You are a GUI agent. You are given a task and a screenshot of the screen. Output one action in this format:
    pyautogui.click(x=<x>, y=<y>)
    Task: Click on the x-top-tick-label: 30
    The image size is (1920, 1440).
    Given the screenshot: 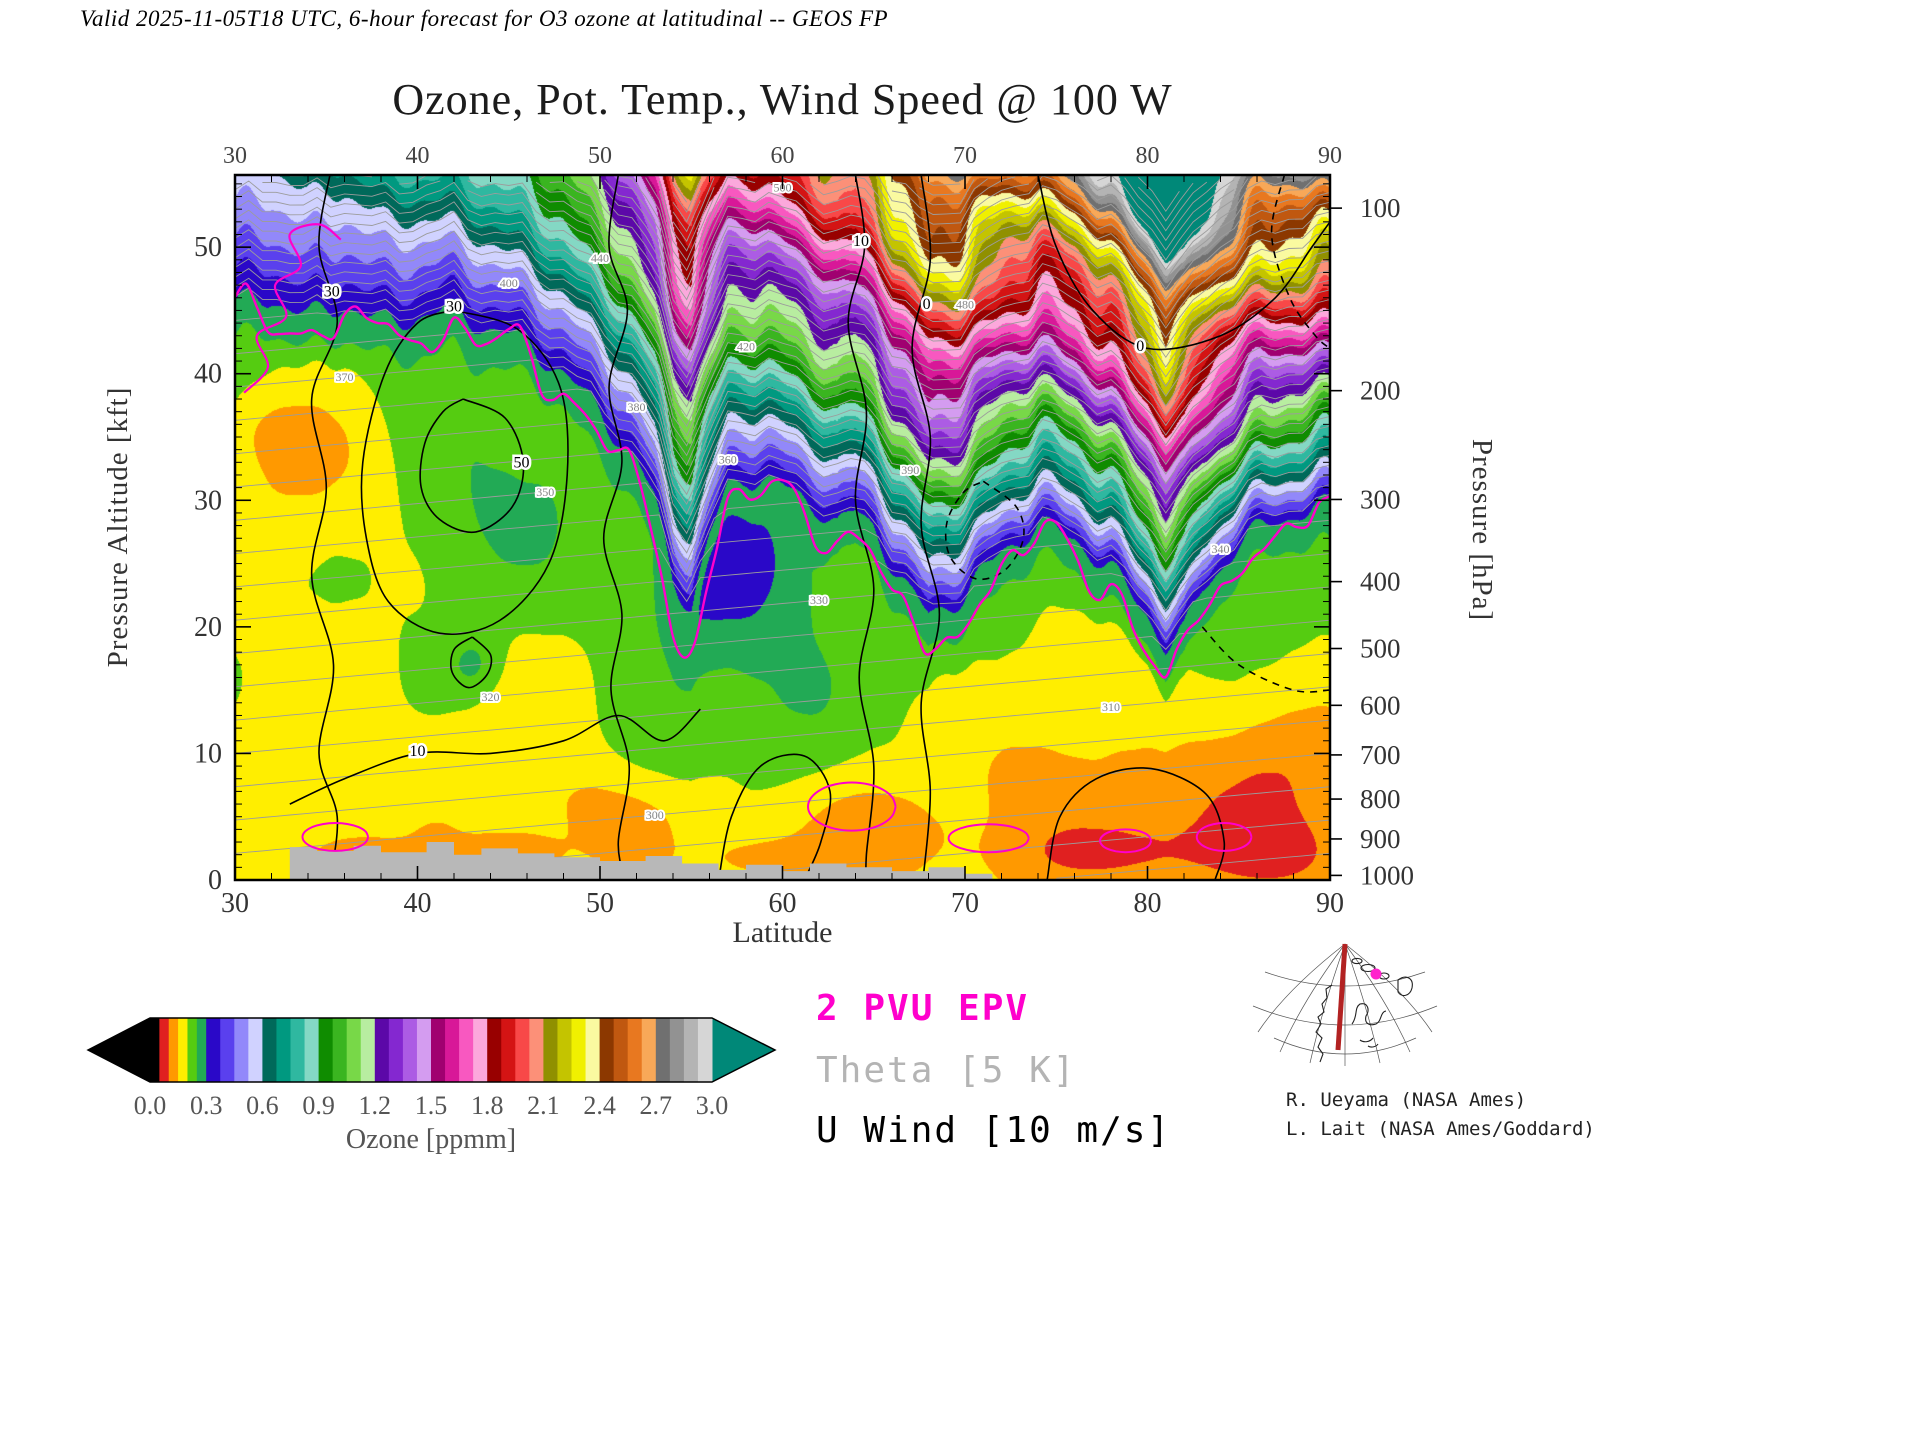 What is the action you would take?
    pyautogui.click(x=235, y=156)
    